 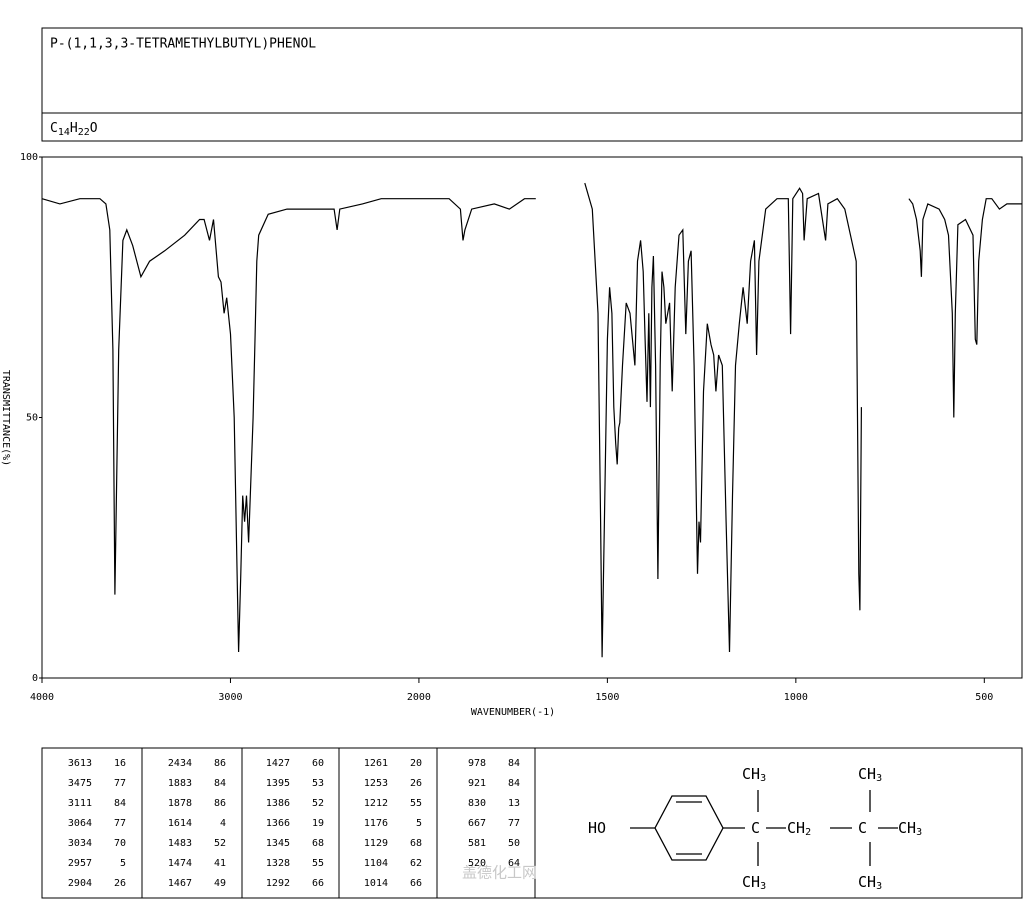 I want to click on watermark: 盖德化工网, so click(x=499, y=873).